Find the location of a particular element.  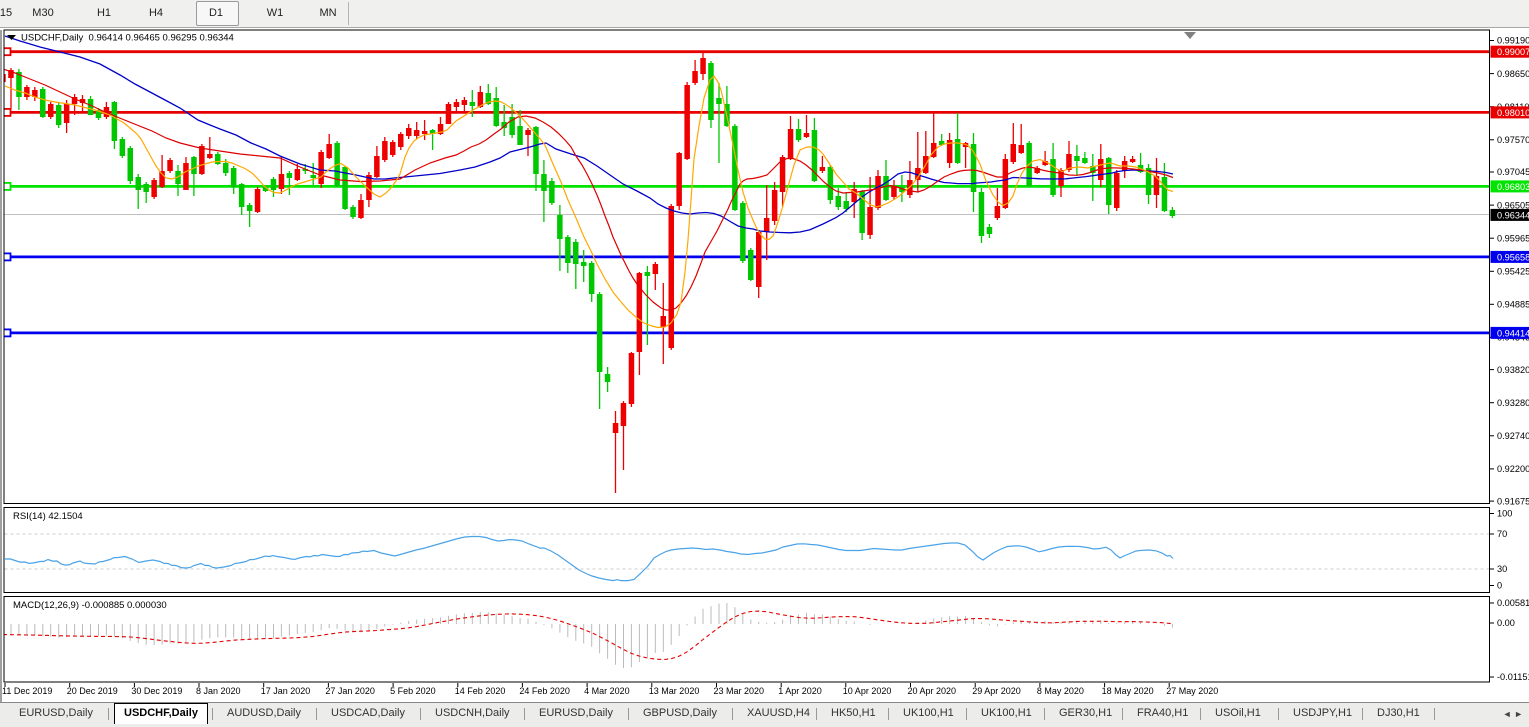

svg-text: 13 Mar 2020 is located at coordinates (674, 691).